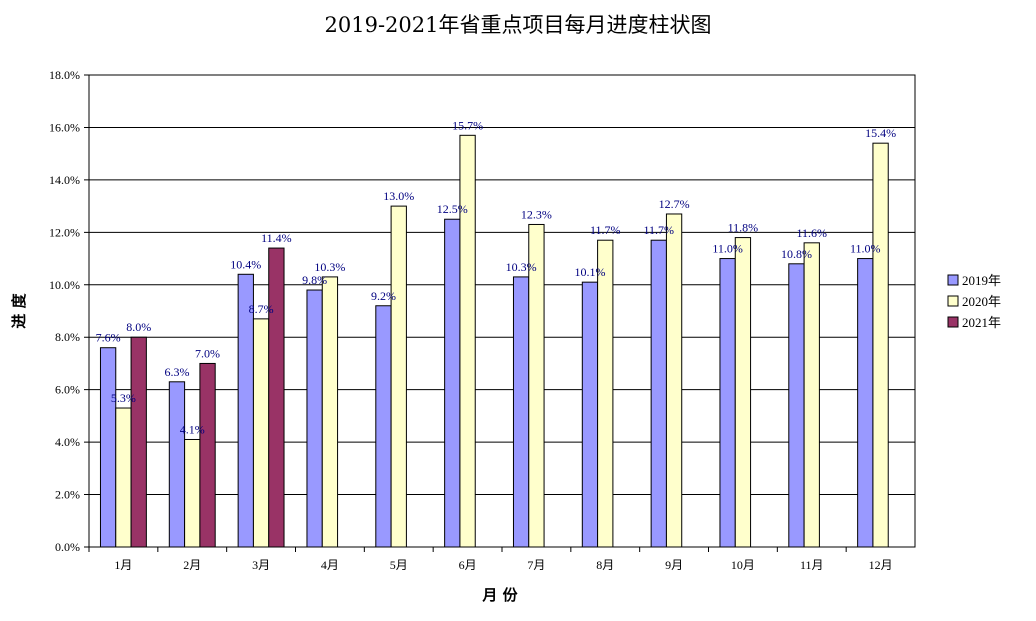 The image size is (1036, 621). What do you see at coordinates (108, 338) in the screenshot?
I see `data-label: 7.6%` at bounding box center [108, 338].